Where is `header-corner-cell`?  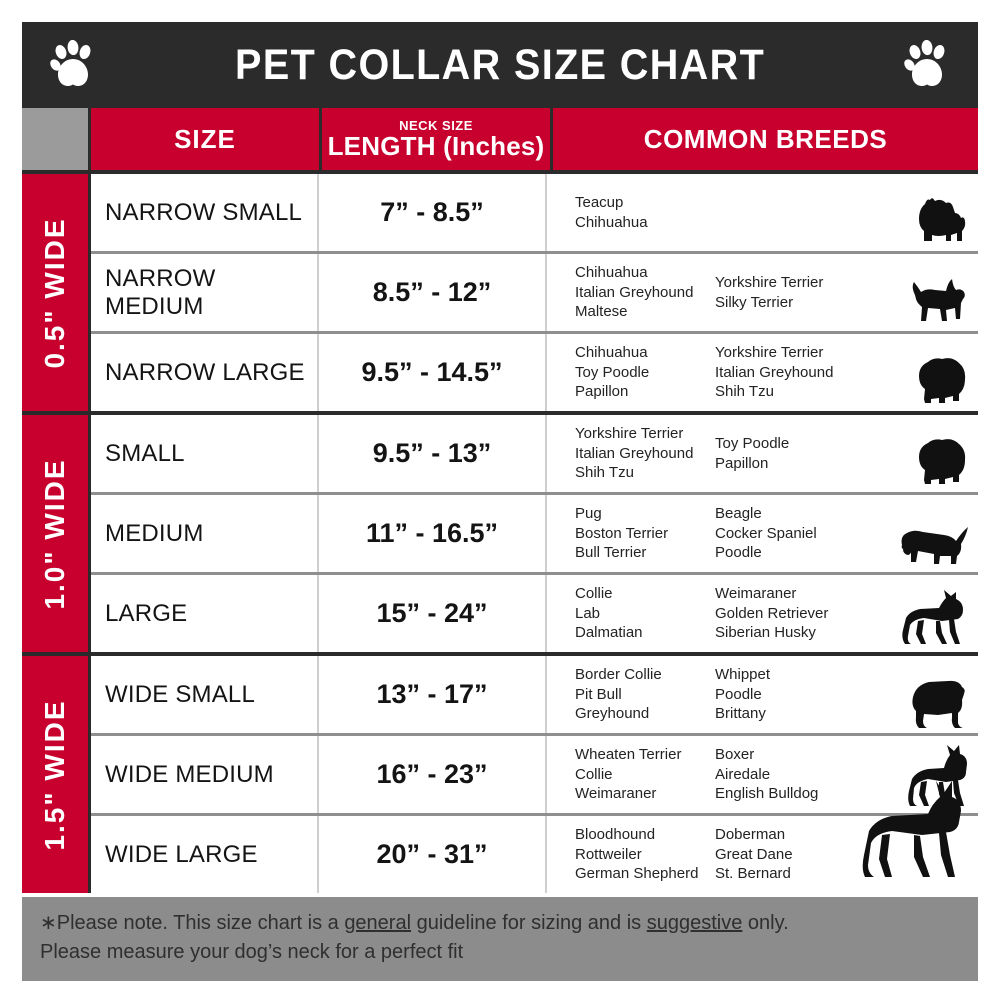
header-corner-cell is located at coordinates (55, 139).